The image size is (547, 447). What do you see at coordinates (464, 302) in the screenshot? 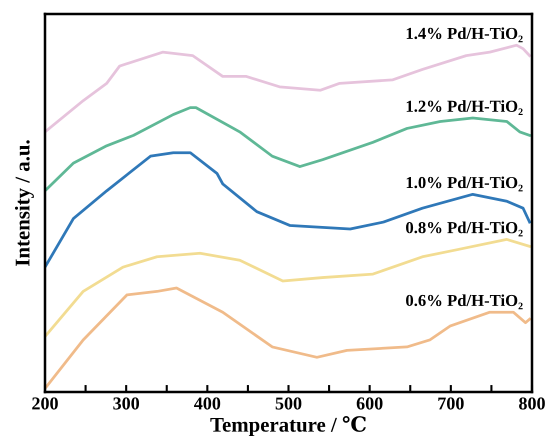
I see `series-label: 0.6% Pd/H-TiO₂` at bounding box center [464, 302].